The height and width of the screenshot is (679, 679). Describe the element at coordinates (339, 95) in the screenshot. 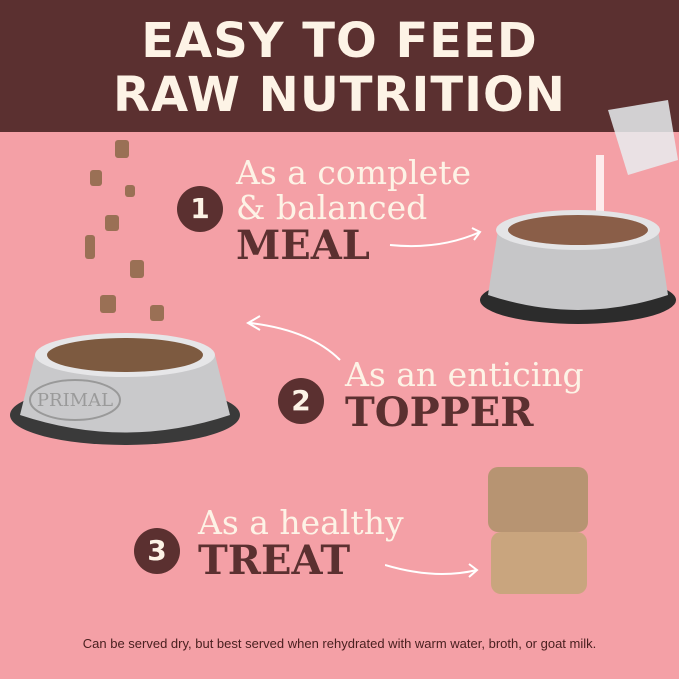

I see `title-line-2: RAW NUTRITION` at that location.